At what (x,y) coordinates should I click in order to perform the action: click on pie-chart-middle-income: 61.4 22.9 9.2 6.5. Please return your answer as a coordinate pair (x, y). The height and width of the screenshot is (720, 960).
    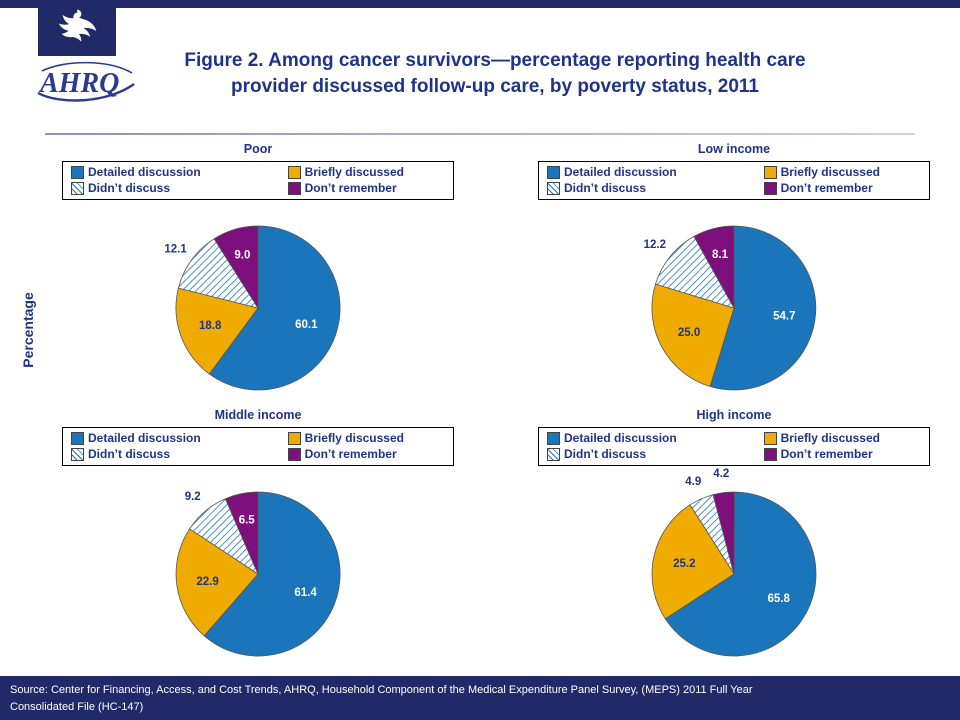
    Looking at the image, I should click on (258, 574).